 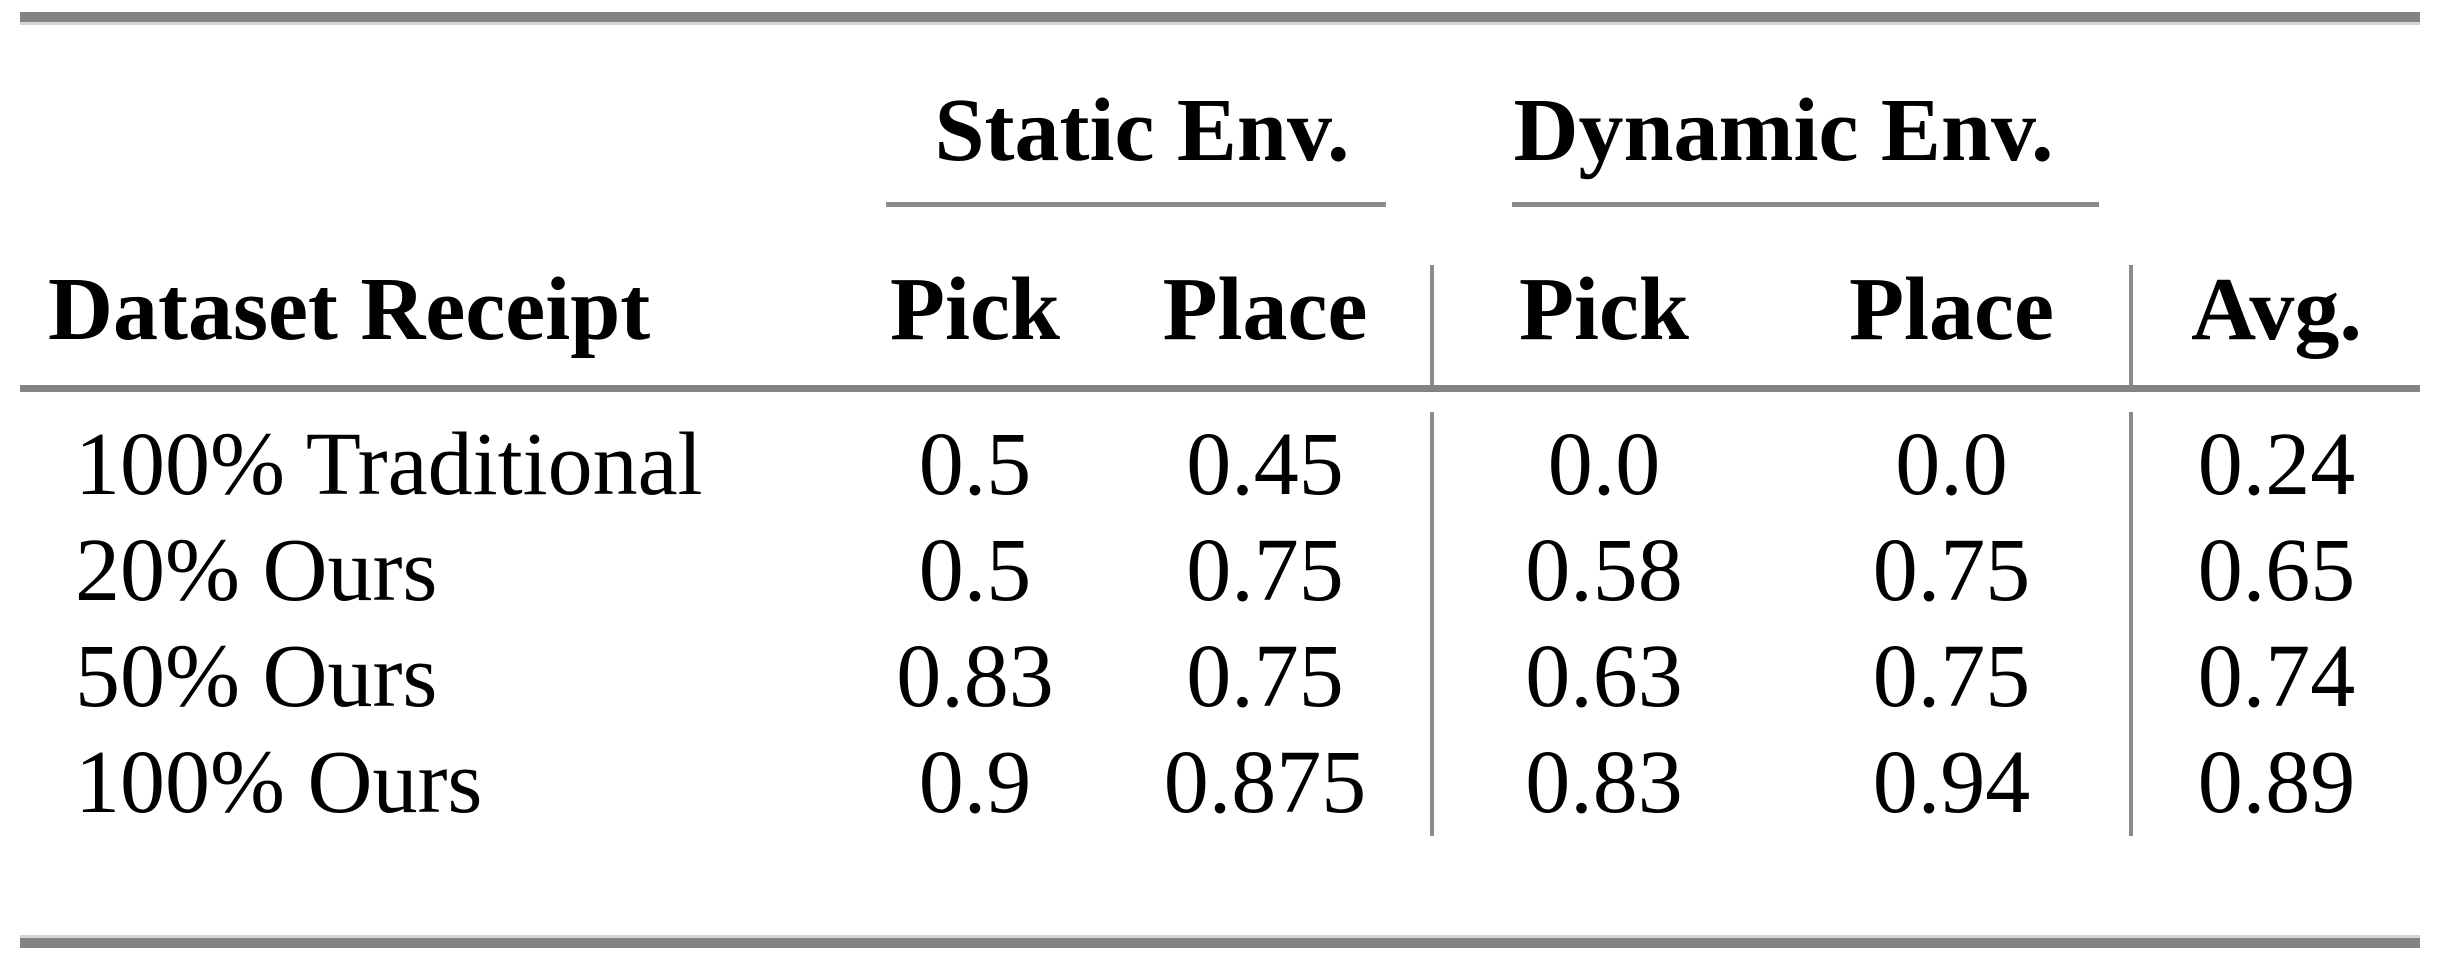 What do you see at coordinates (389, 464) in the screenshot?
I see `row-label: 100% Traditional` at bounding box center [389, 464].